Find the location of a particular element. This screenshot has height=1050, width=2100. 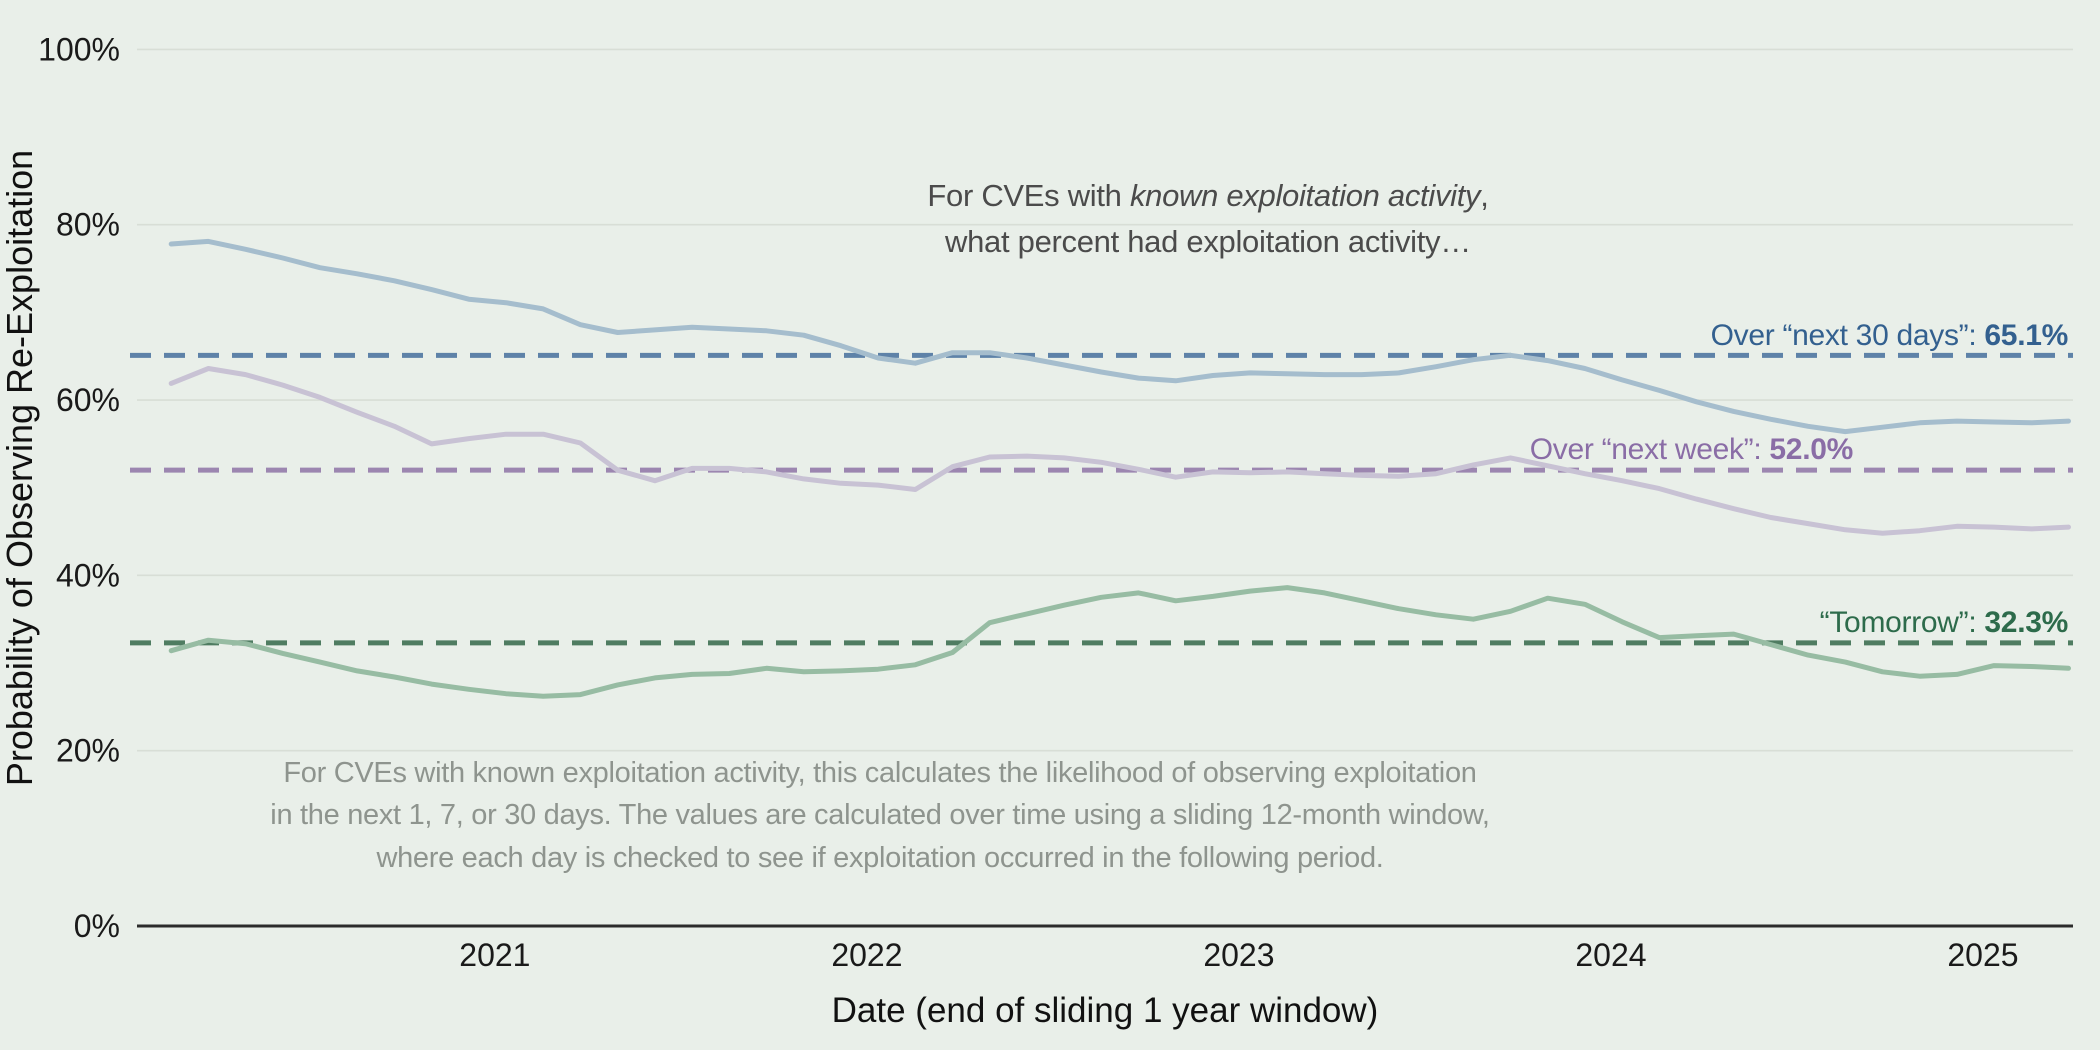

y-tick-80%: 80% is located at coordinates (88, 225).